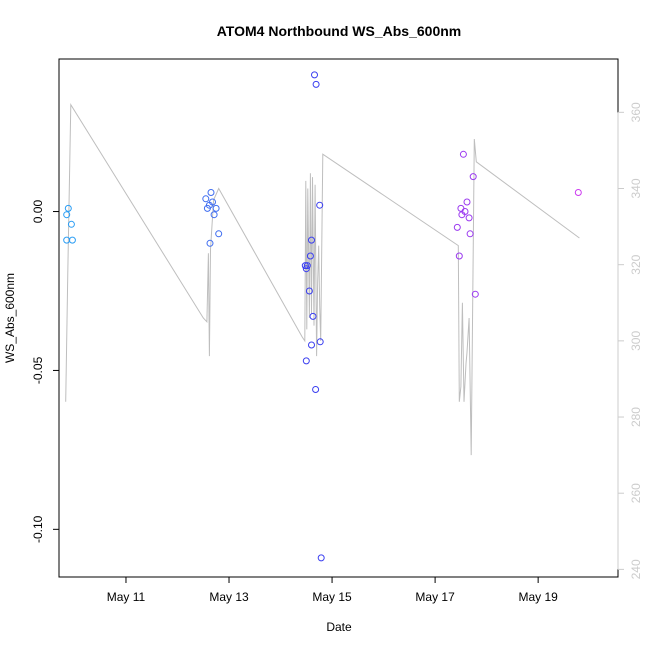 Image resolution: width=650 pixels, height=650 pixels. I want to click on y2-tick-label: 280, so click(636, 417).